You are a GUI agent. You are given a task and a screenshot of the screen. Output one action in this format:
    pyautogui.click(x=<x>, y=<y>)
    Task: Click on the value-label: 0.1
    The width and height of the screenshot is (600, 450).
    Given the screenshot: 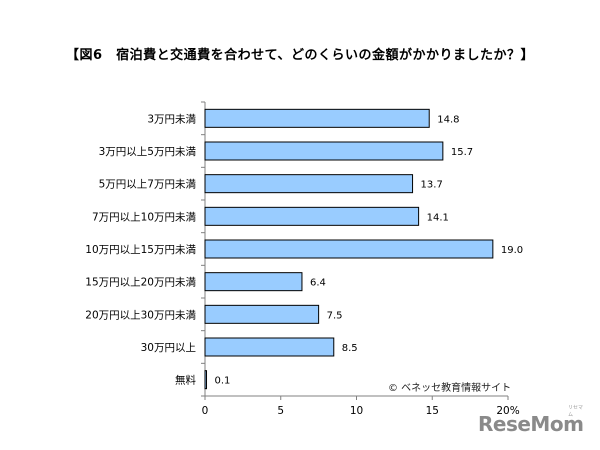 What is the action you would take?
    pyautogui.click(x=223, y=381)
    